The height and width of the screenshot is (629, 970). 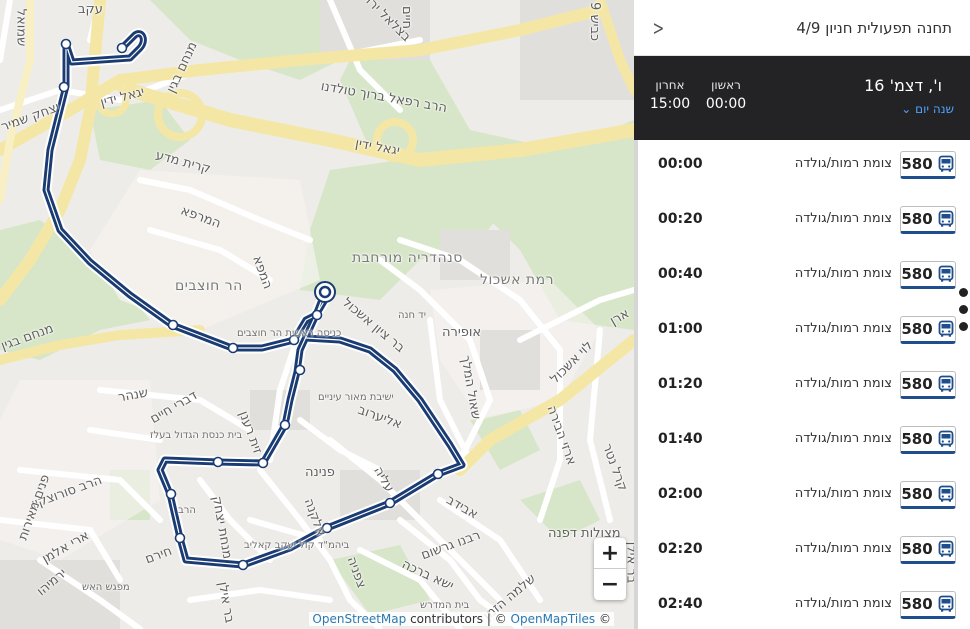 What do you see at coordinates (680, 549) in the screenshot?
I see `departure-time: 02:20` at bounding box center [680, 549].